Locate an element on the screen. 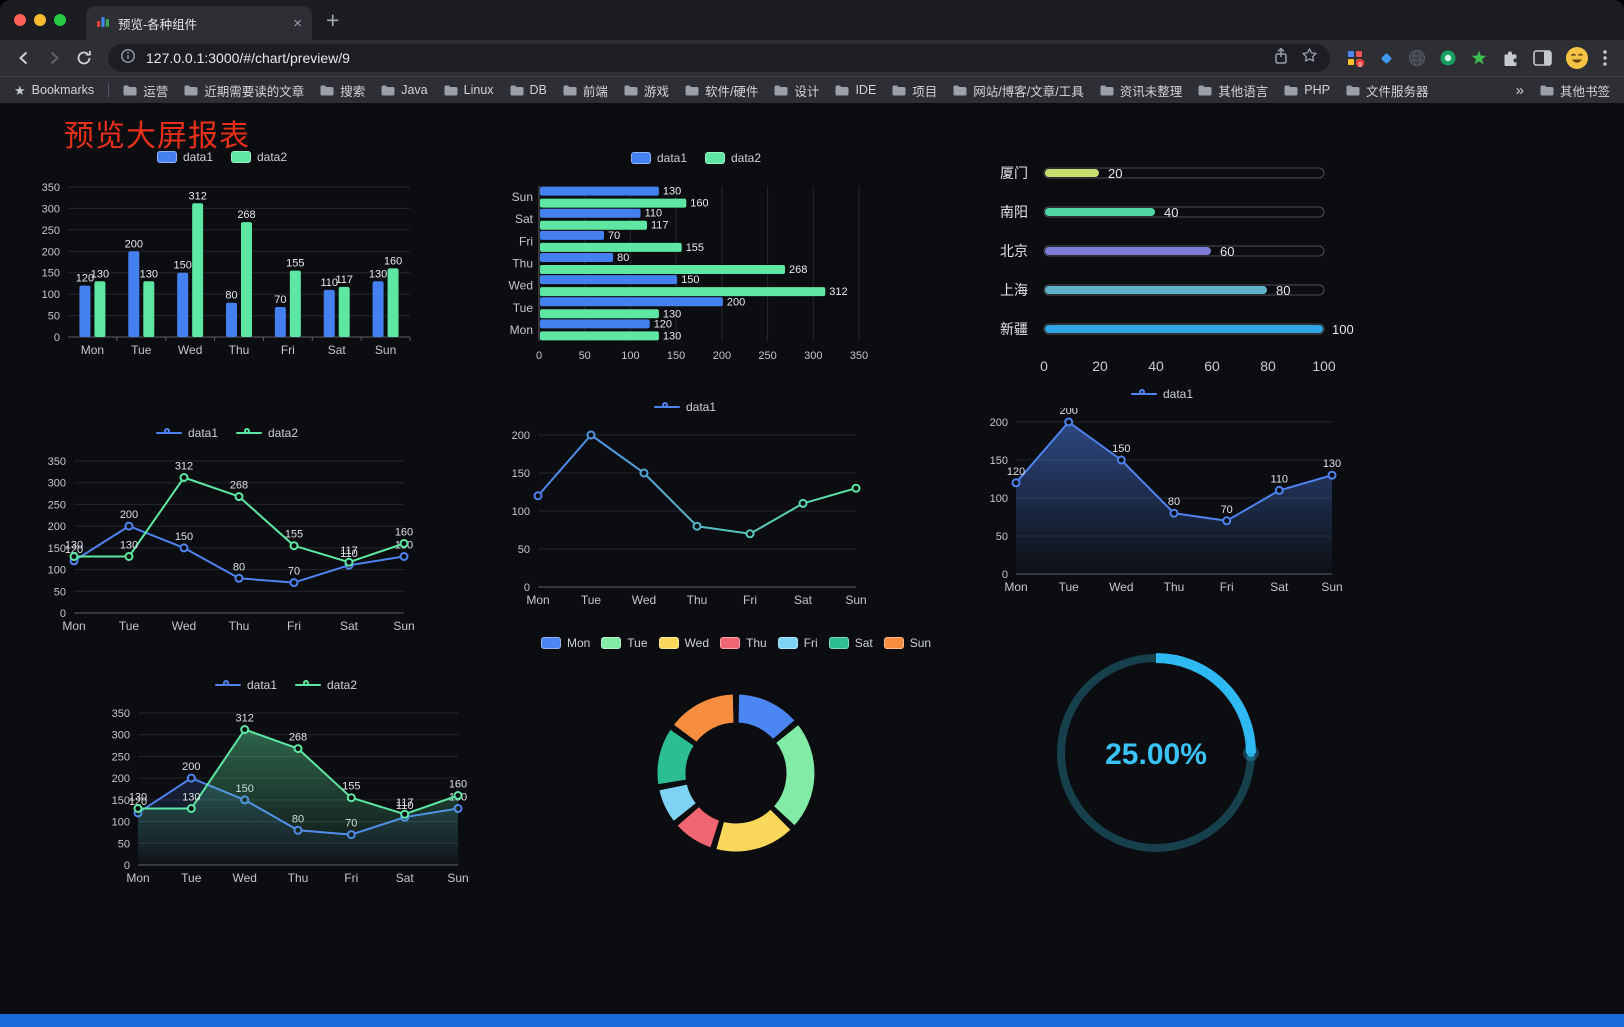 This screenshot has height=1027, width=1624. bookmark-folder: 文件服务器 is located at coordinates (1387, 90).